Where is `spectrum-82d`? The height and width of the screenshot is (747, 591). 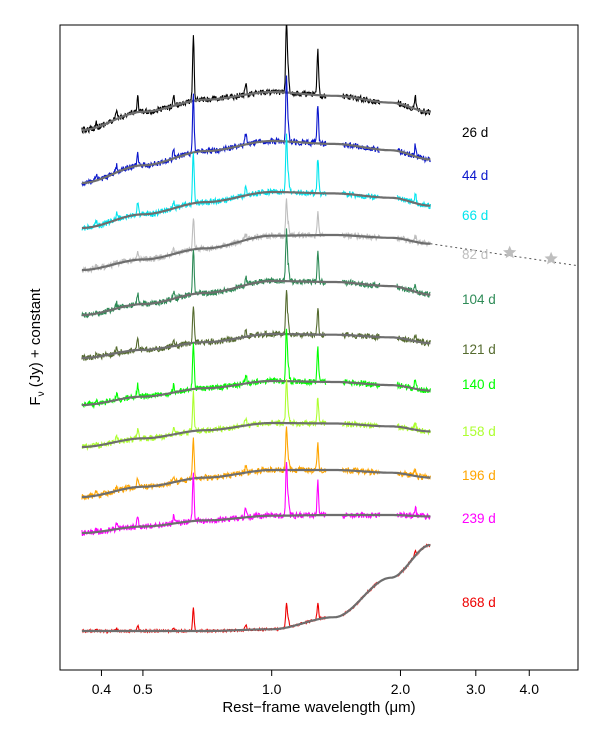
spectrum-82d is located at coordinates (256, 236).